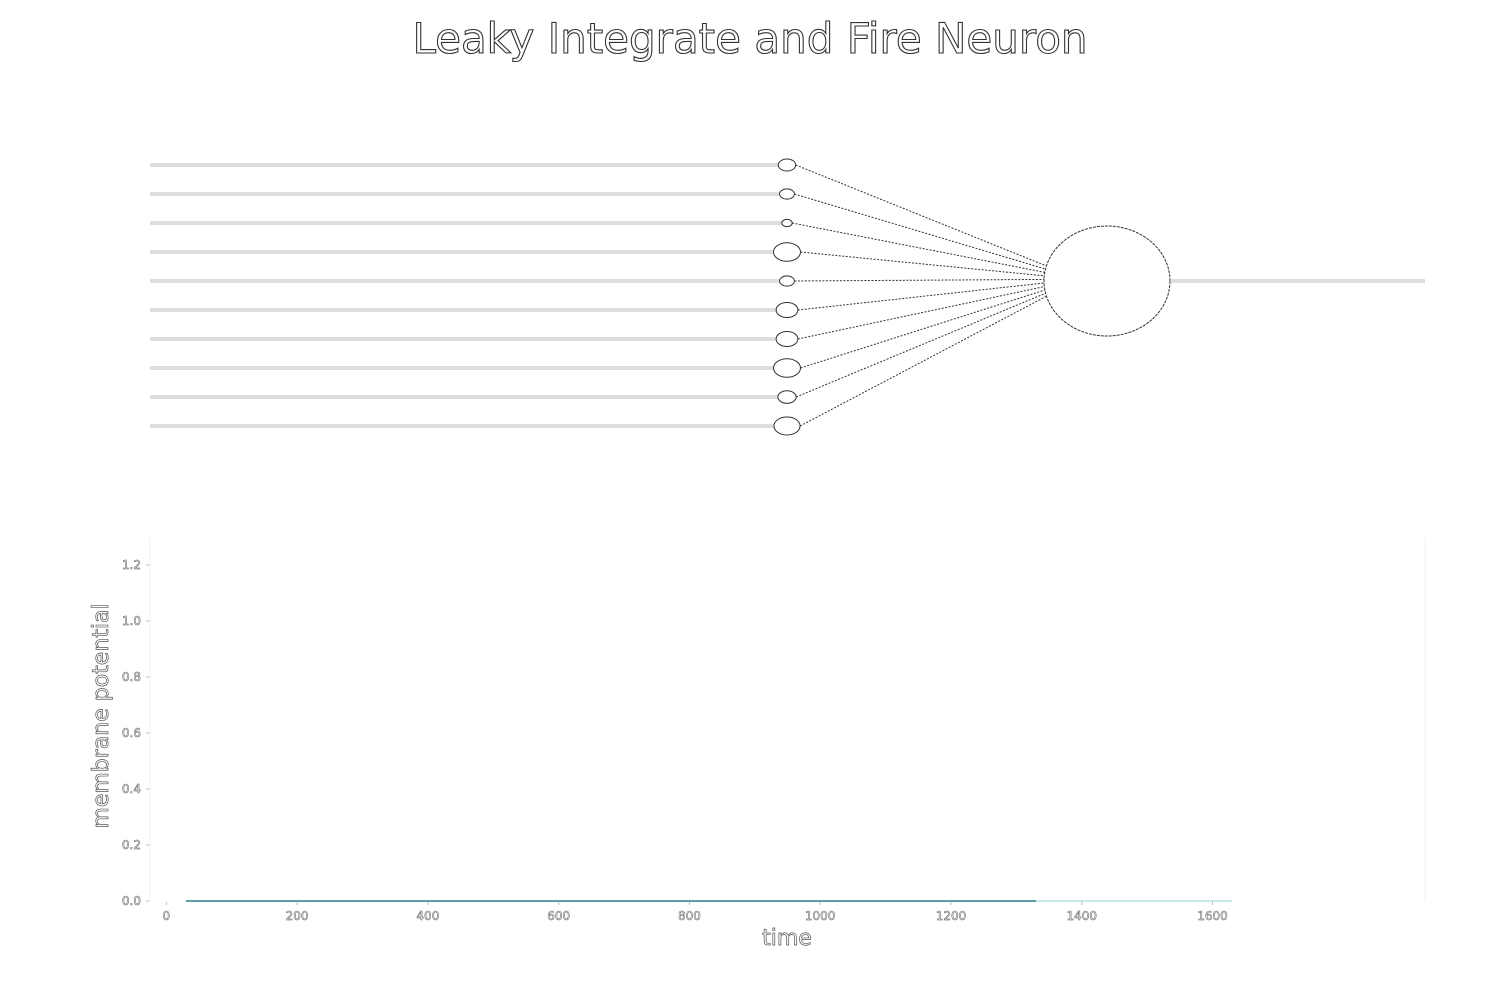  I want to click on x-tick-label: 1400, so click(1081, 916).